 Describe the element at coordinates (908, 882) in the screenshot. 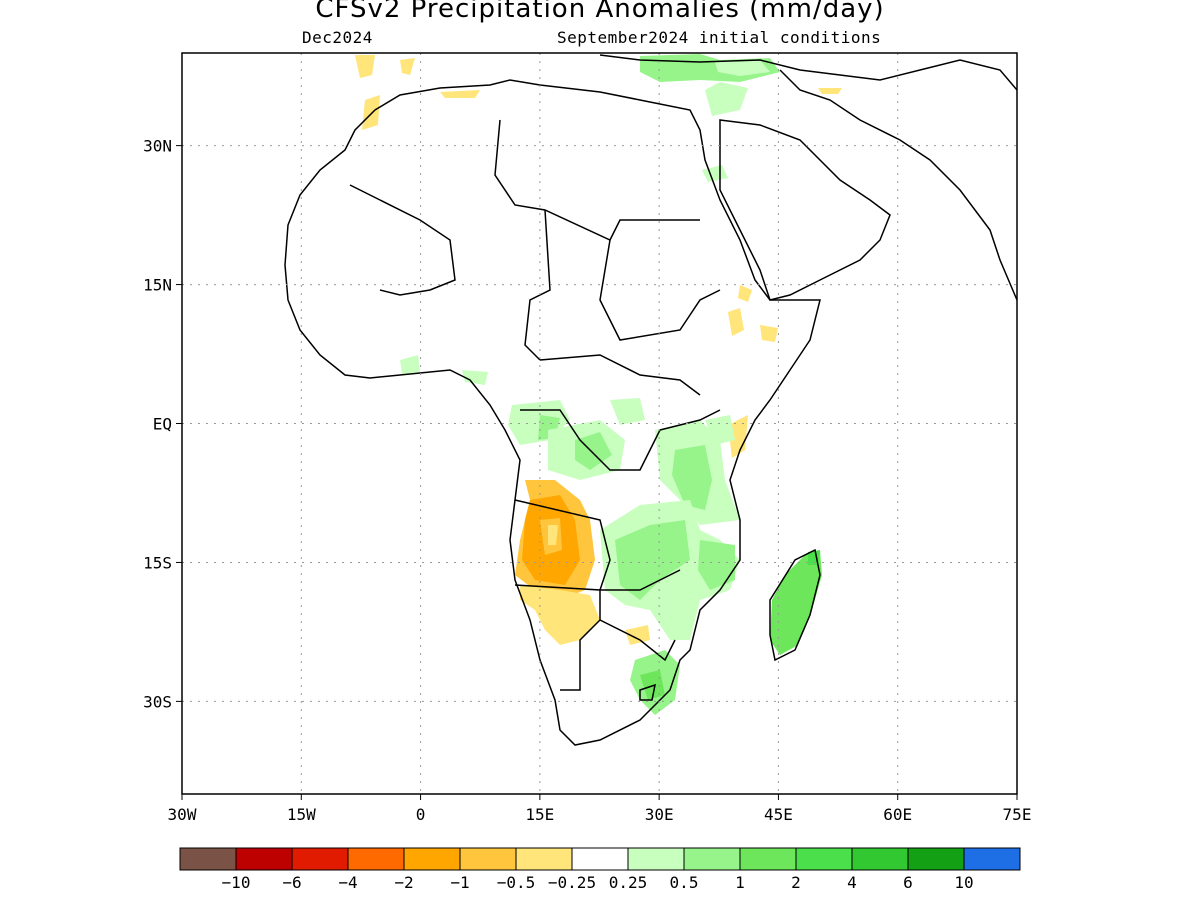

I see `colorbar-label: 6` at that location.